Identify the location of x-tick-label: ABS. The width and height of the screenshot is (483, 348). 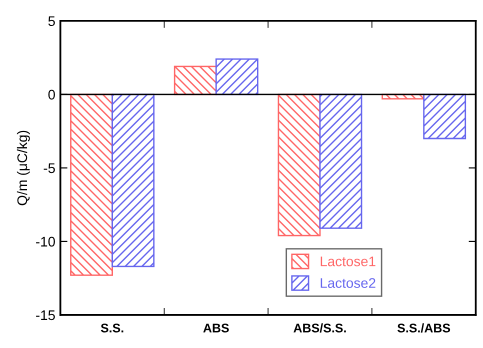
(216, 328).